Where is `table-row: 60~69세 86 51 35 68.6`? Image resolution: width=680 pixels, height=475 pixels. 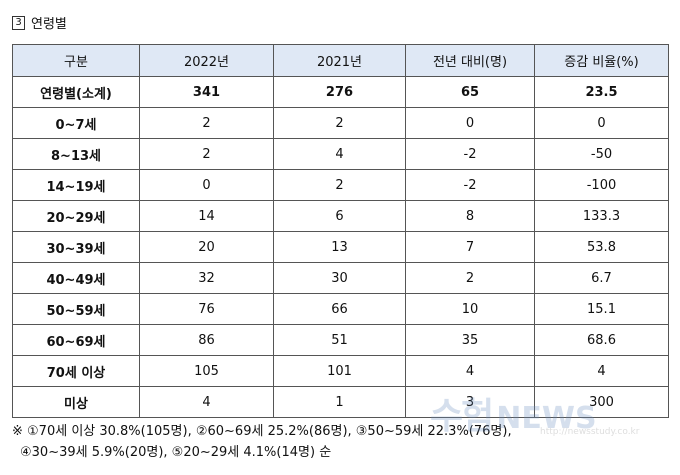 table-row: 60~69세 86 51 35 68.6 is located at coordinates (340, 340).